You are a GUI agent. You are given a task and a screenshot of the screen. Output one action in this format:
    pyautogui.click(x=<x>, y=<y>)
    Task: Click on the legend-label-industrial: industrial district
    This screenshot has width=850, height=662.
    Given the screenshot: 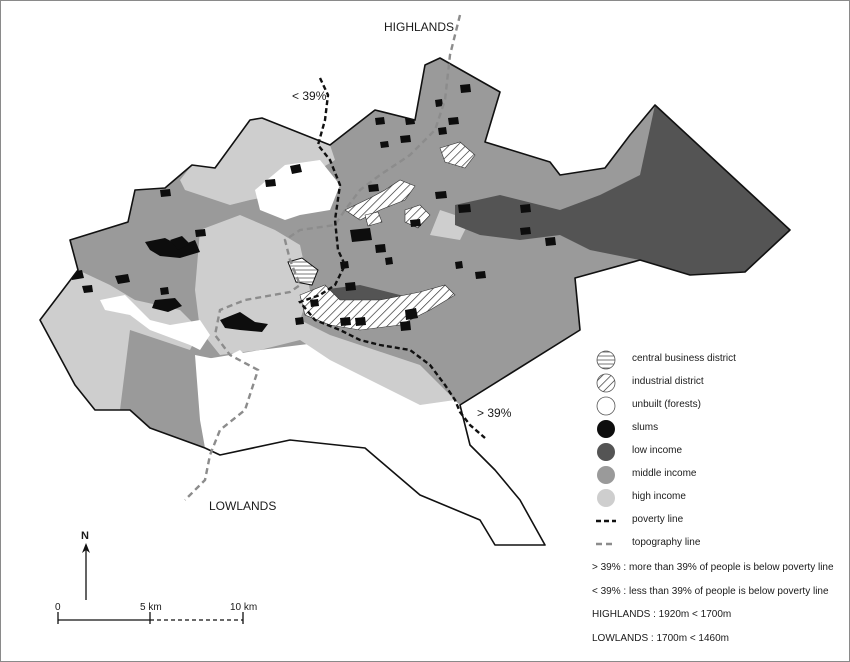 What is the action you would take?
    pyautogui.click(x=668, y=381)
    